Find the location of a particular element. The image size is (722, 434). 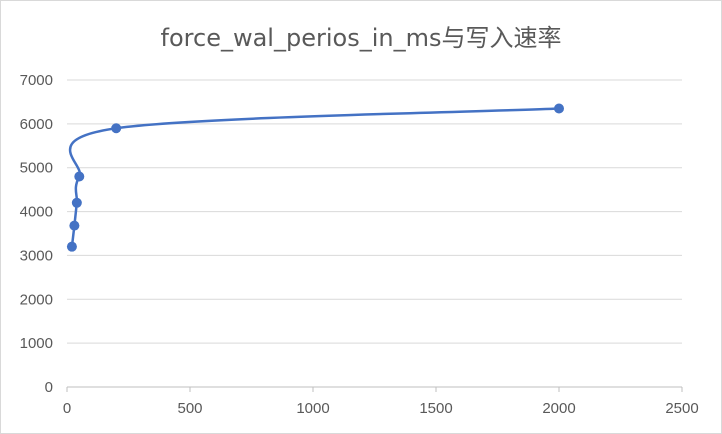

x-tick-label: 2000 is located at coordinates (558, 408).